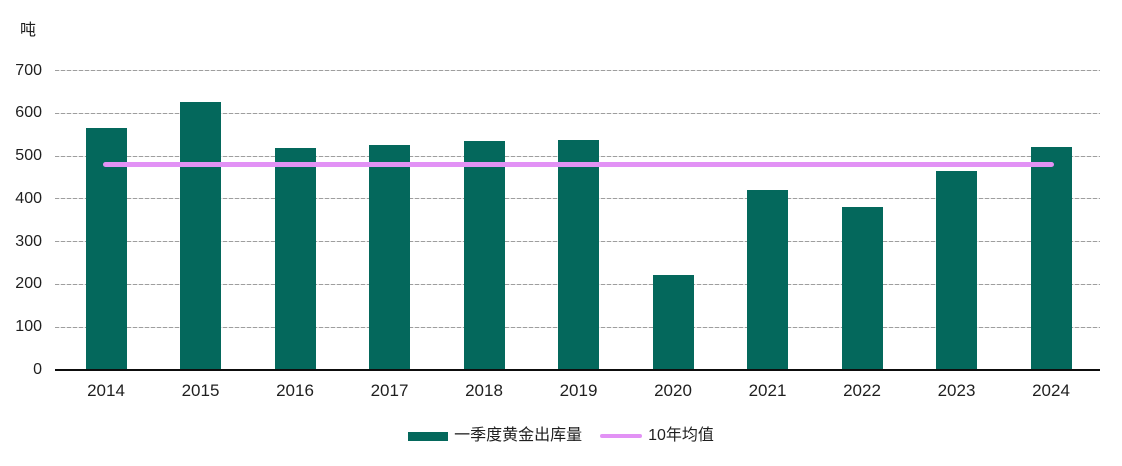  Describe the element at coordinates (484, 390) in the screenshot. I see `x-axis-label-2018: 2018` at that location.